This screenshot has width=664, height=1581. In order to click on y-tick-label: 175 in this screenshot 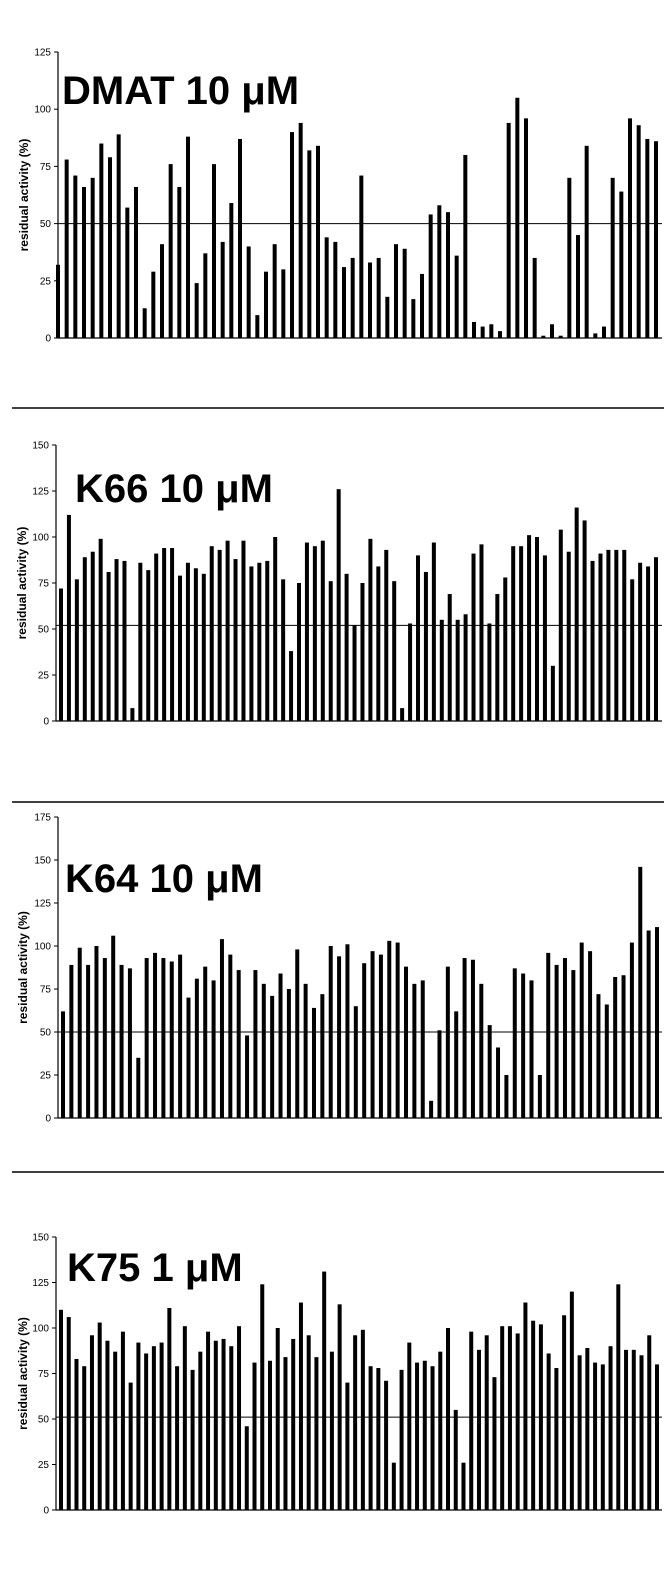, I will do `click(42, 818)`.